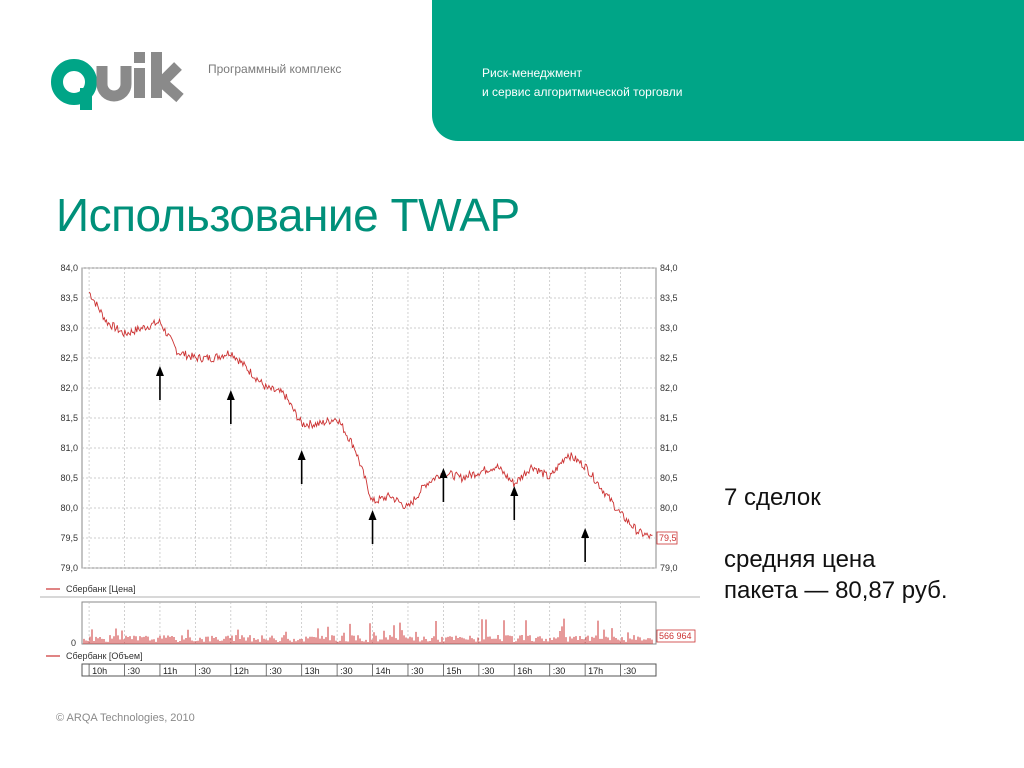  Describe the element at coordinates (73, 643) in the screenshot. I see `volume-zero-label: 0` at that location.